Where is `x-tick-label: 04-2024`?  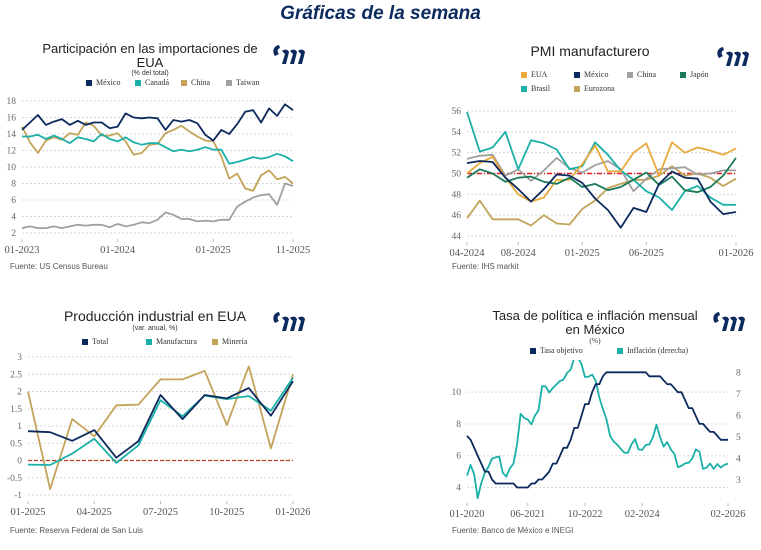
x-tick-label: 04-2024 is located at coordinates (468, 253).